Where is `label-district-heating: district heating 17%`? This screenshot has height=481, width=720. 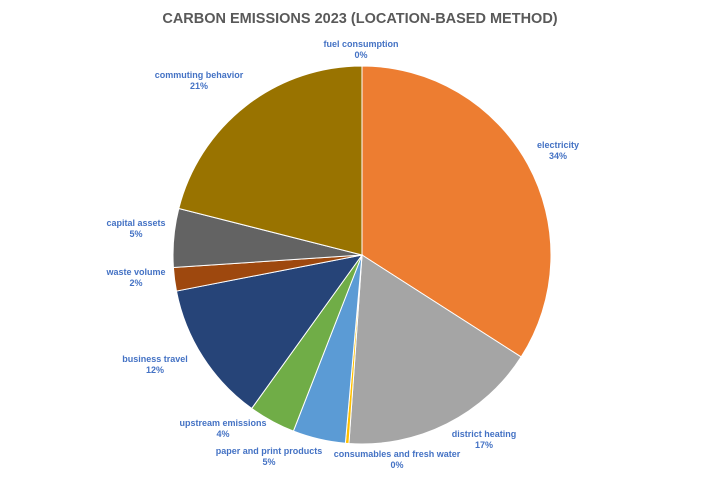 label-district-heating: district heating 17% is located at coordinates (484, 439).